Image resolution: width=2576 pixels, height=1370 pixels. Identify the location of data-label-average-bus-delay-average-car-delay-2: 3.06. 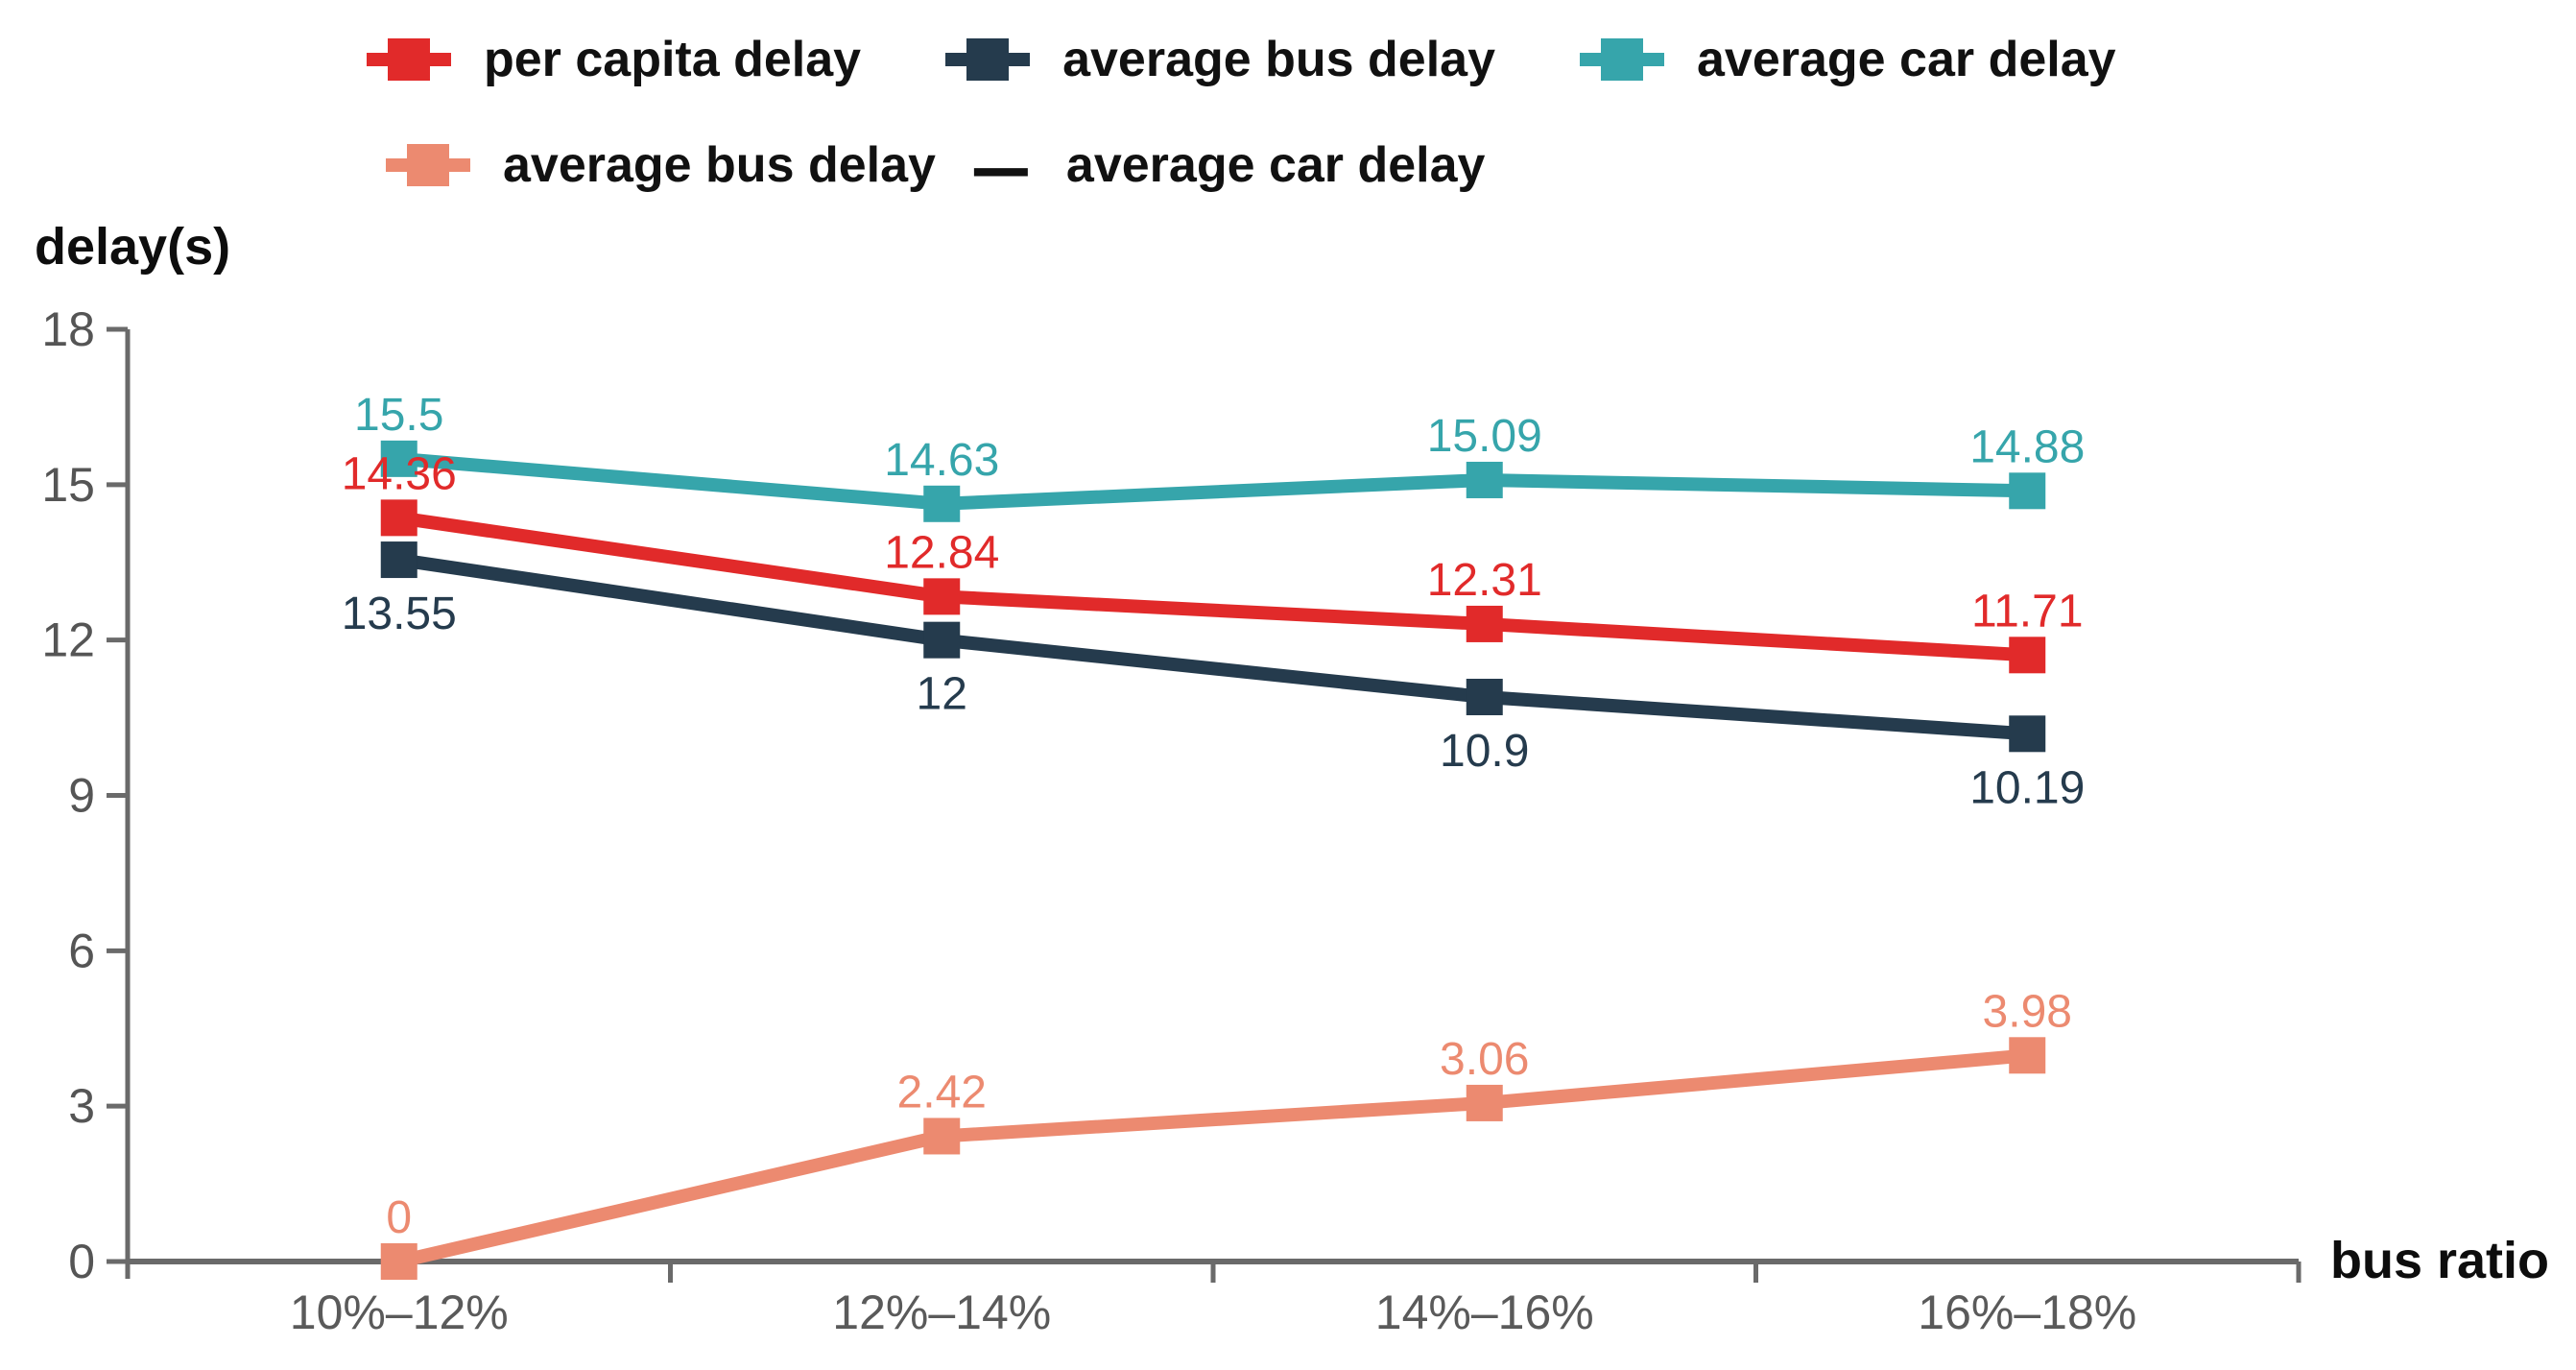
(1484, 1059).